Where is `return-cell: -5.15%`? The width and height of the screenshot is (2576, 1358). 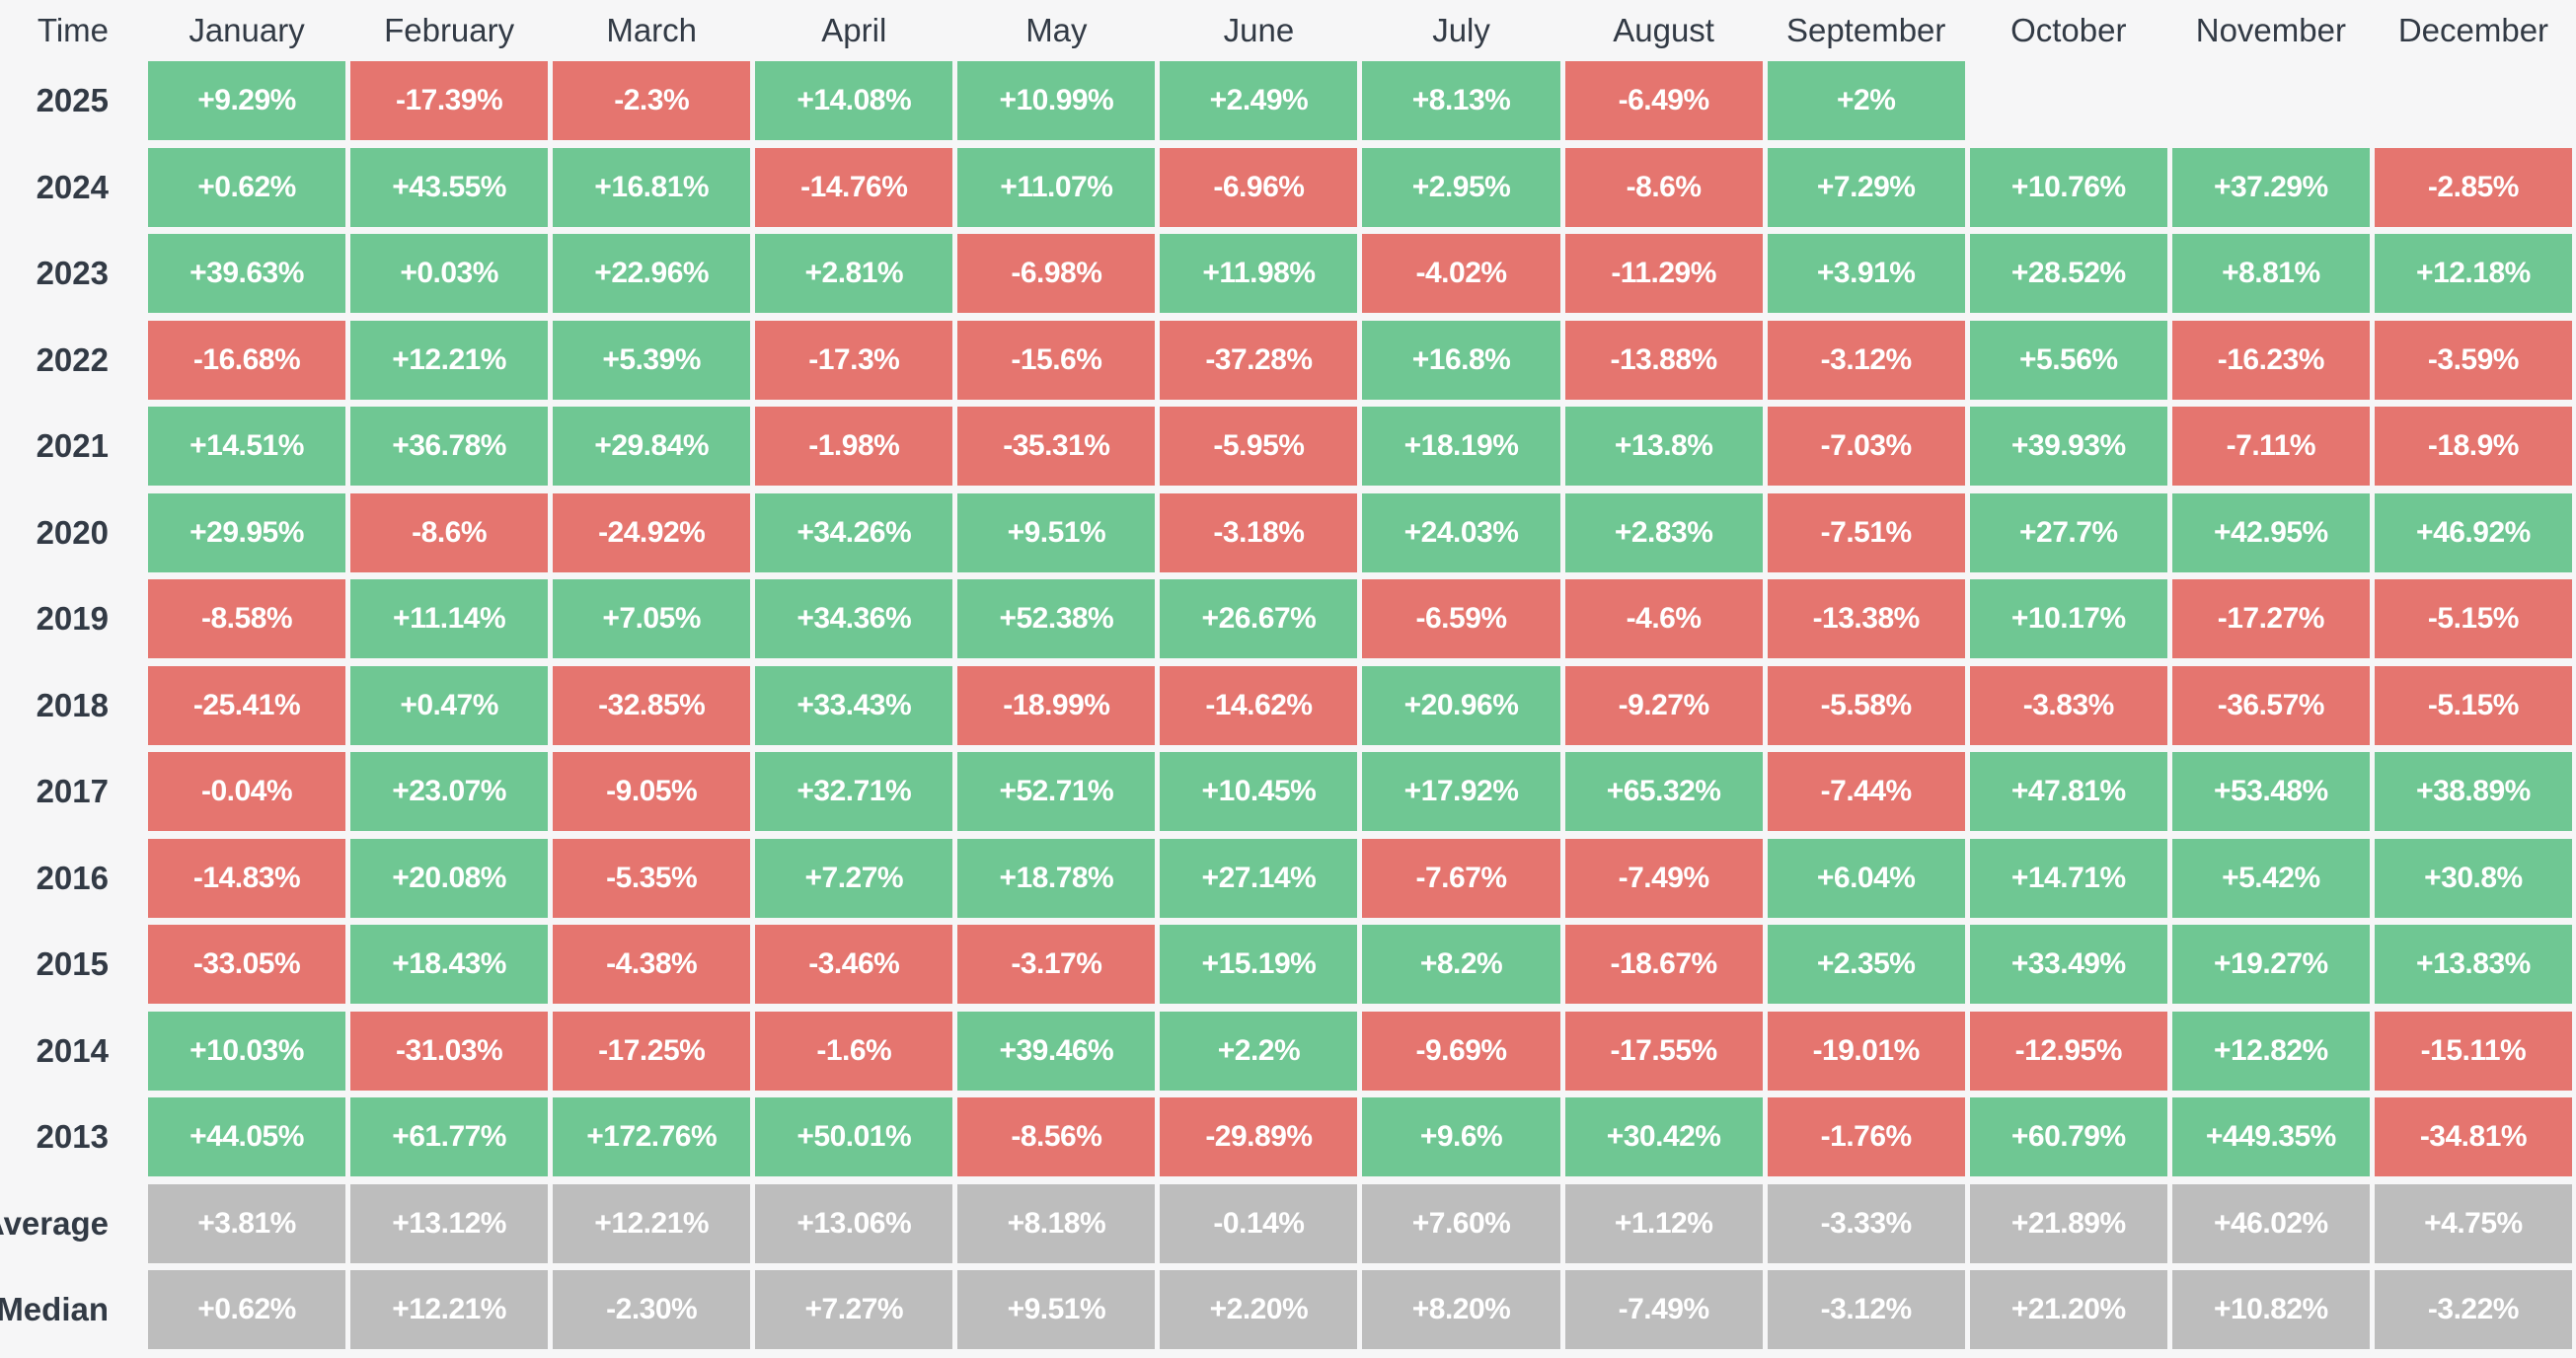 return-cell: -5.15% is located at coordinates (2473, 705).